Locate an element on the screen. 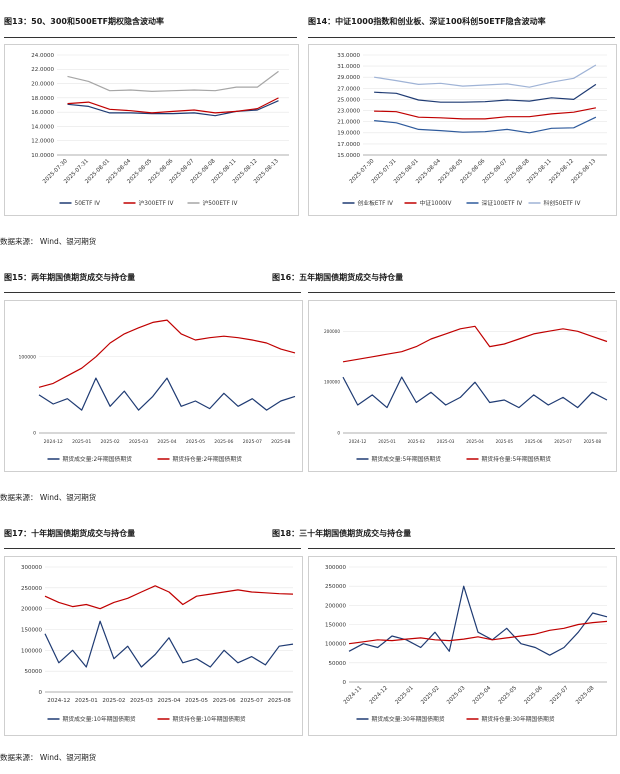 The width and height of the screenshot is (620, 774). legend-label: 期货持仓量:5年期国债期货 is located at coordinates (517, 459).